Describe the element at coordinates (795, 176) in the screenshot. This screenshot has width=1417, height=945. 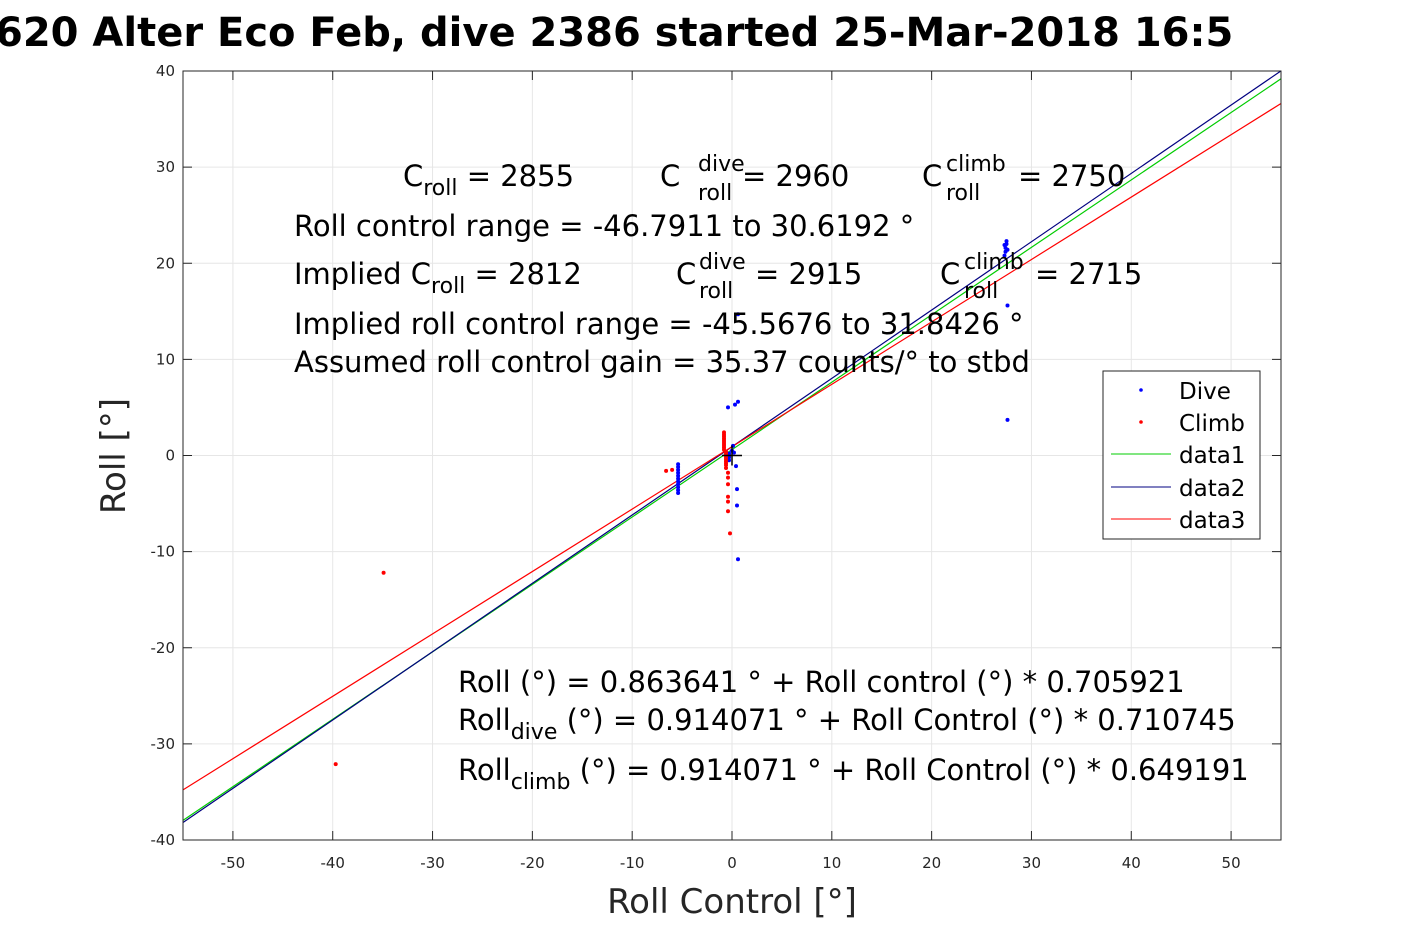
I see `c-roll-dive-value: = 2960` at that location.